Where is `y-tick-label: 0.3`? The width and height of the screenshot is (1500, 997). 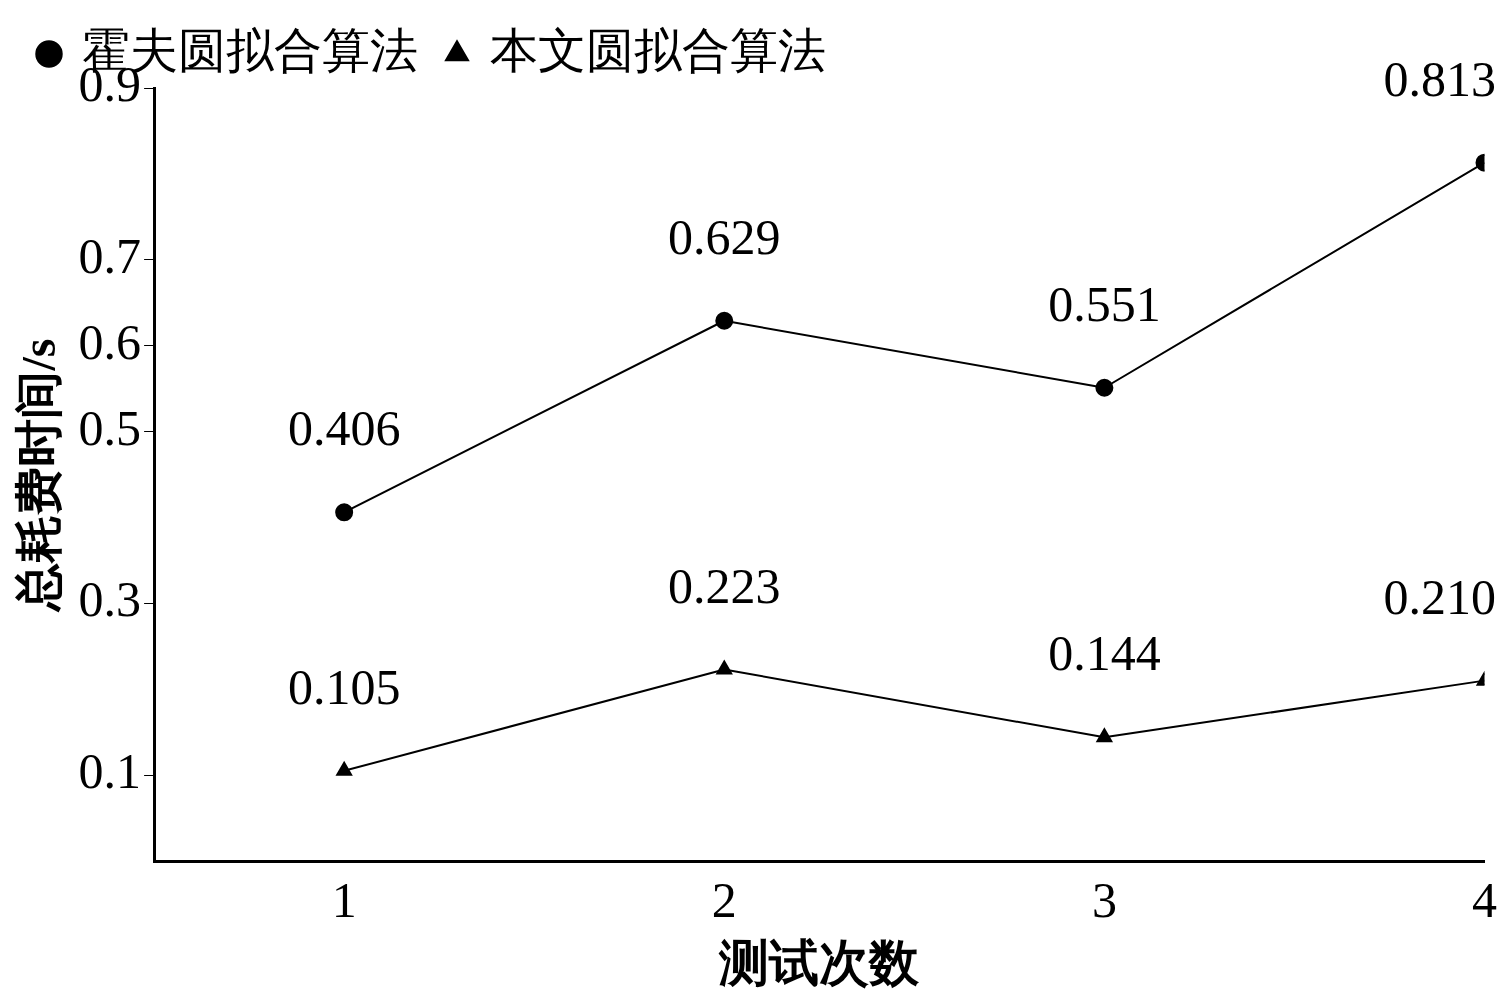 y-tick-label: 0.3 is located at coordinates (110, 599).